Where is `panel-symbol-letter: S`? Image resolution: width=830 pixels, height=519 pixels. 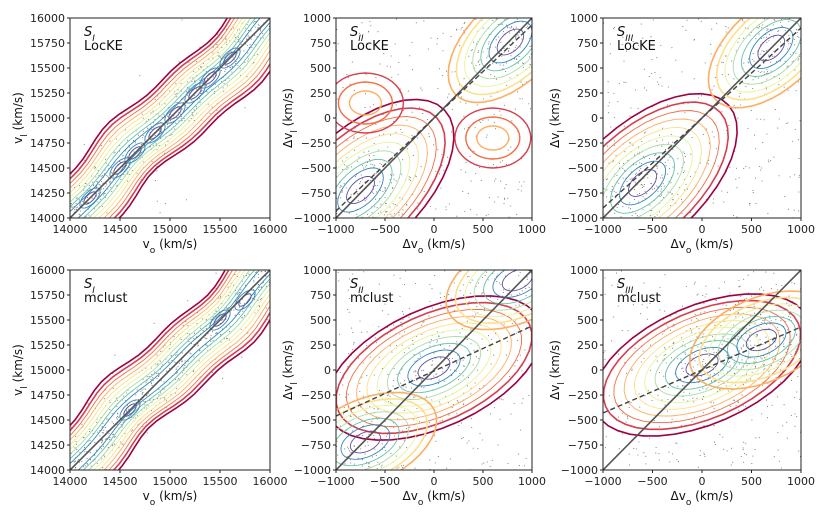 panel-symbol-letter: S is located at coordinates (621, 32).